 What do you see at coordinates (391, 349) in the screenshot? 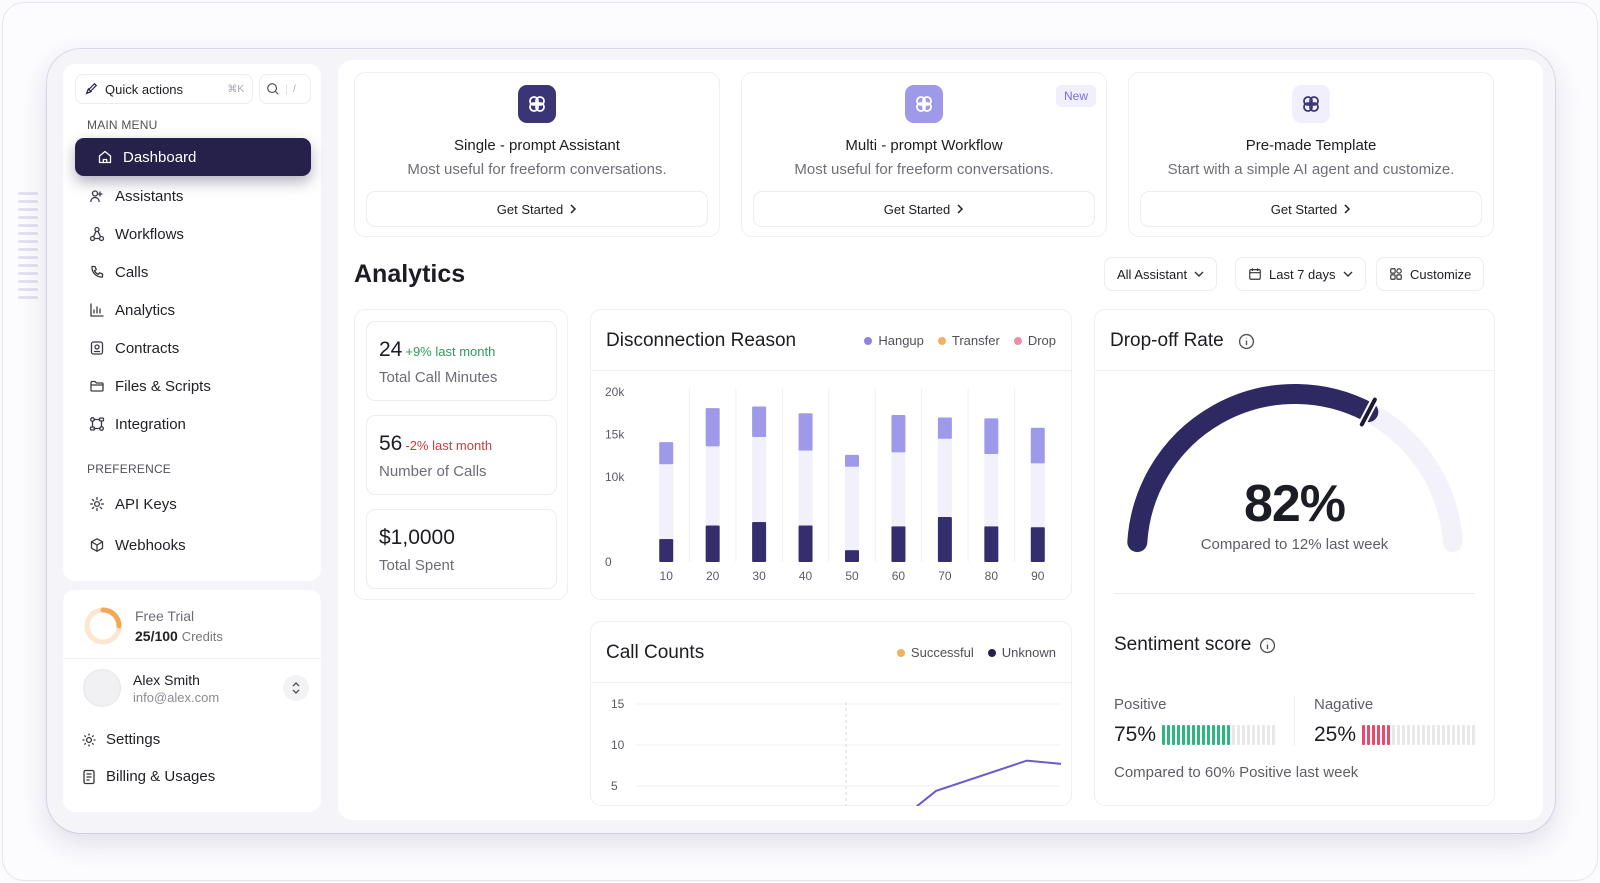
I see `stat-value: 24` at bounding box center [391, 349].